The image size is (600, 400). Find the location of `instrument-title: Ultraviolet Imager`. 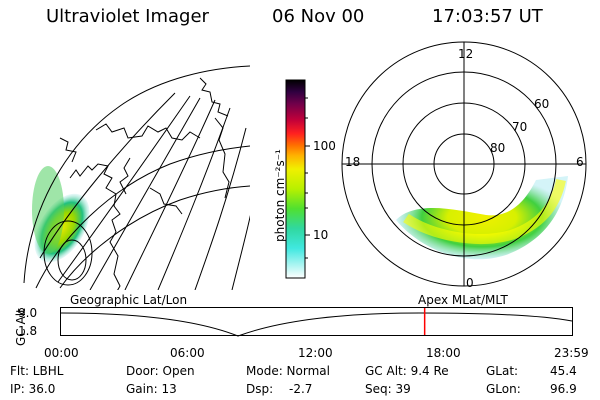

instrument-title: Ultraviolet Imager is located at coordinates (127, 16).